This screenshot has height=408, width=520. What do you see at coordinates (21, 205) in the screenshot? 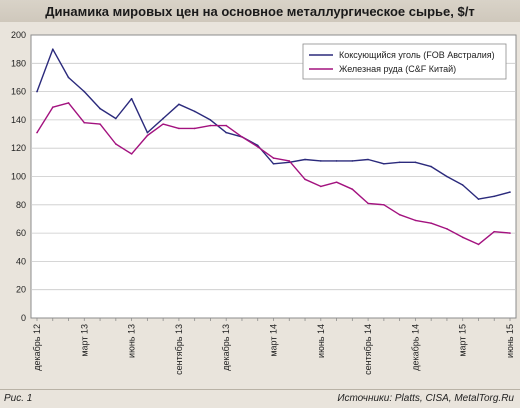
I see `y-tick-label: 80` at bounding box center [21, 205].